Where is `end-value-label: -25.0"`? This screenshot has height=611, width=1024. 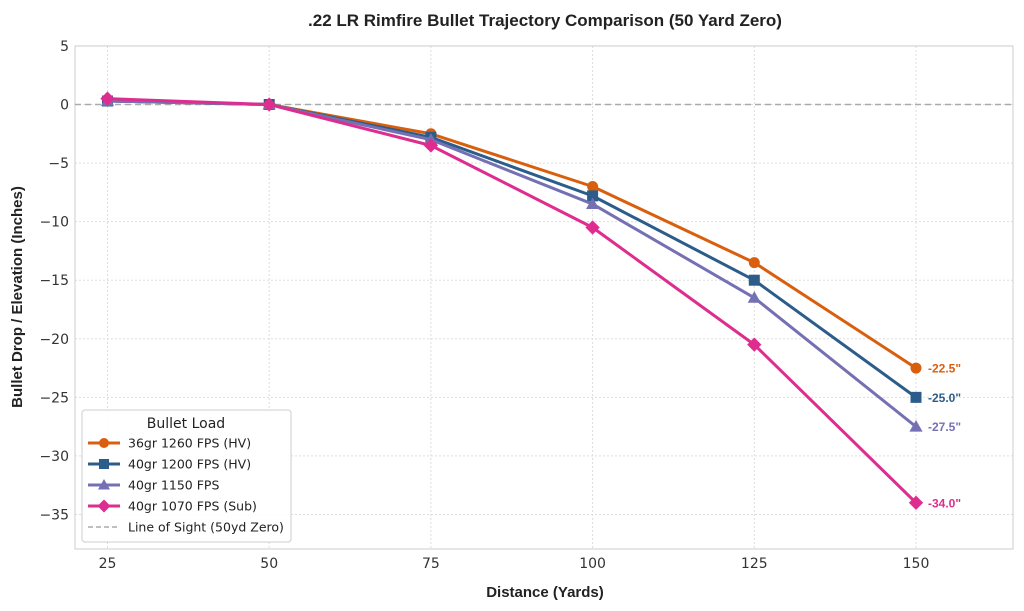 end-value-label: -25.0" is located at coordinates (944, 398).